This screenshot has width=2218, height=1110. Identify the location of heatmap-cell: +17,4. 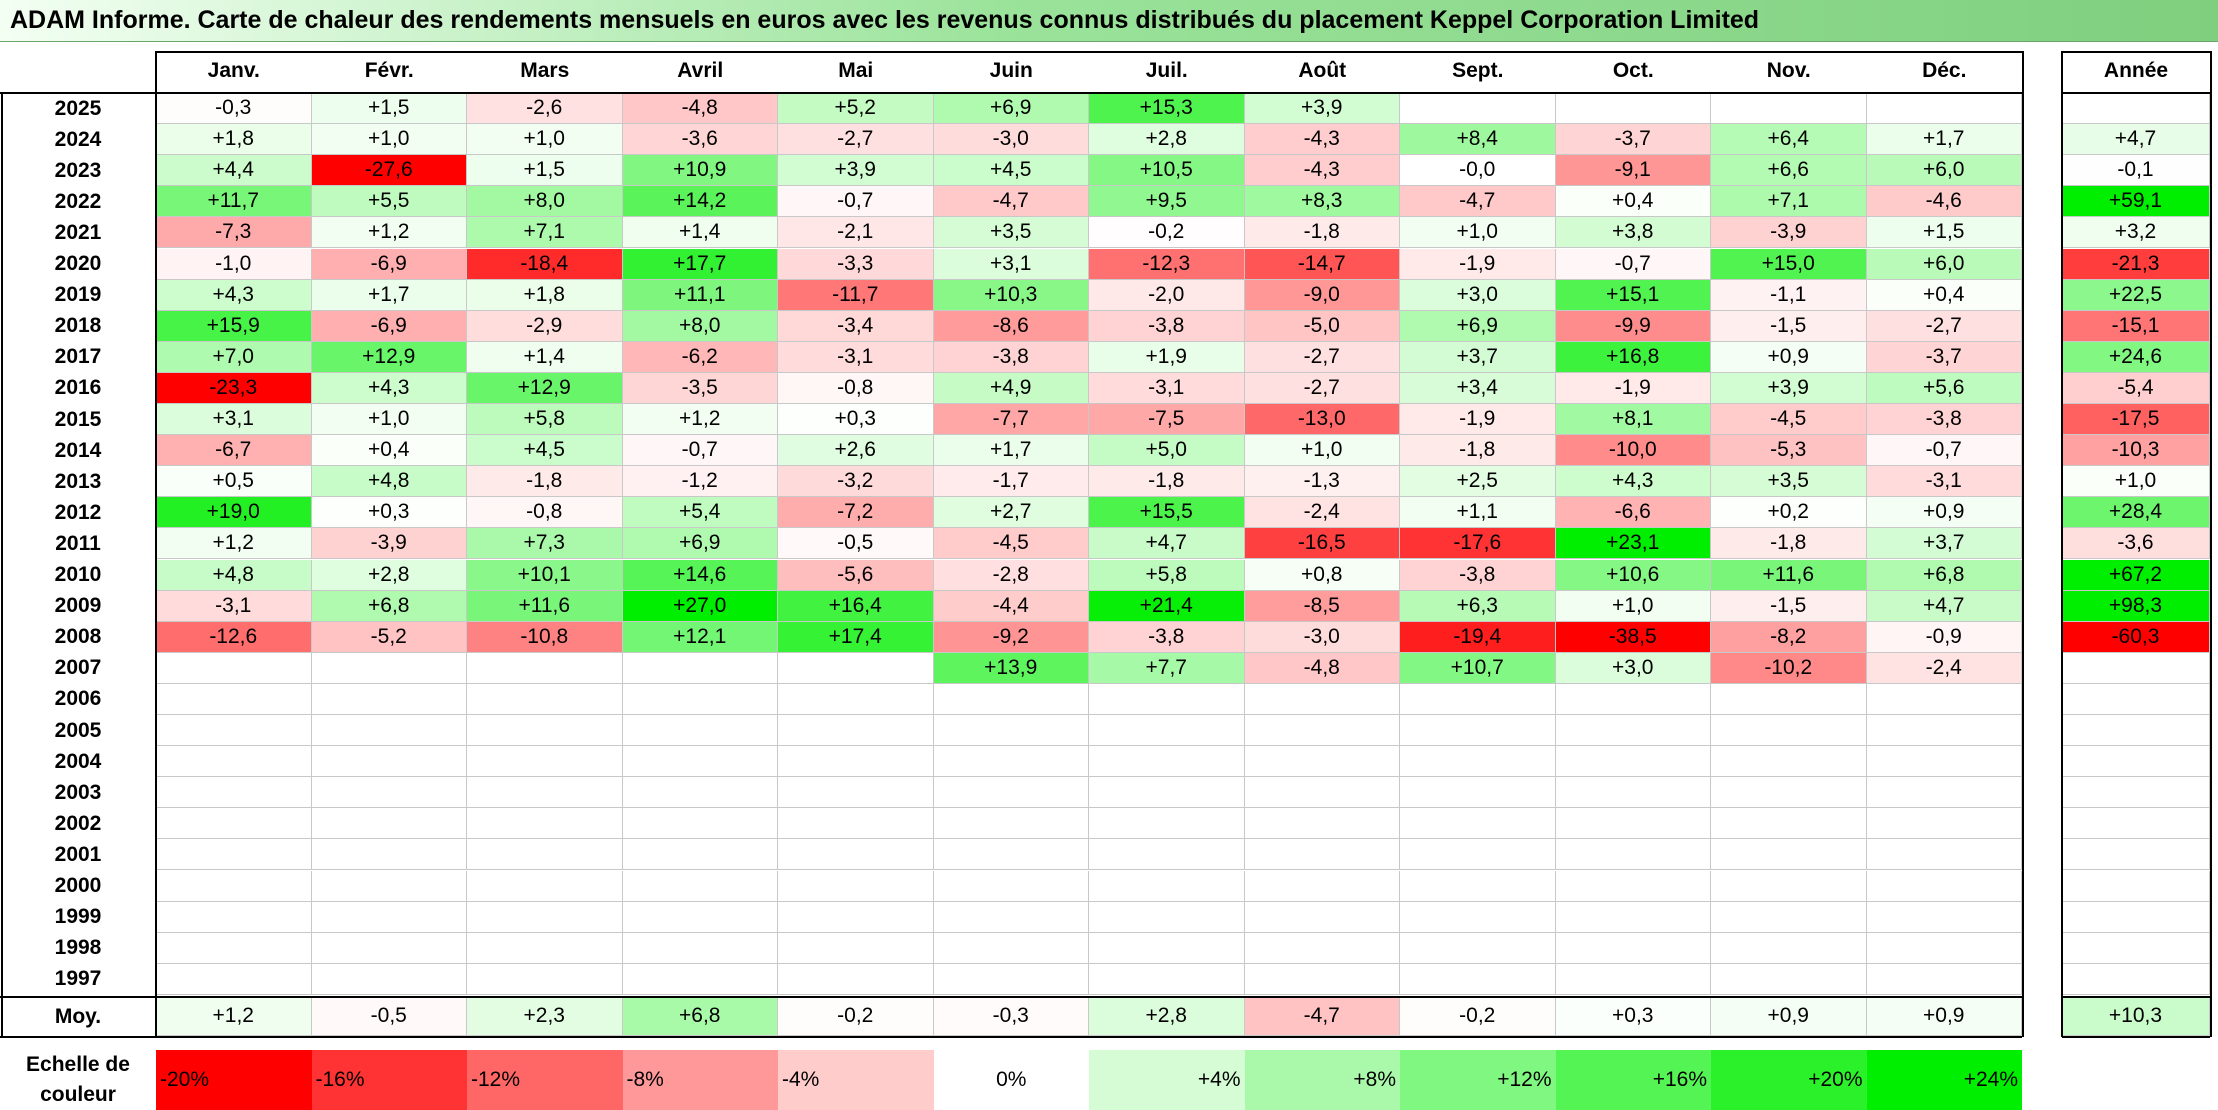
(856, 637).